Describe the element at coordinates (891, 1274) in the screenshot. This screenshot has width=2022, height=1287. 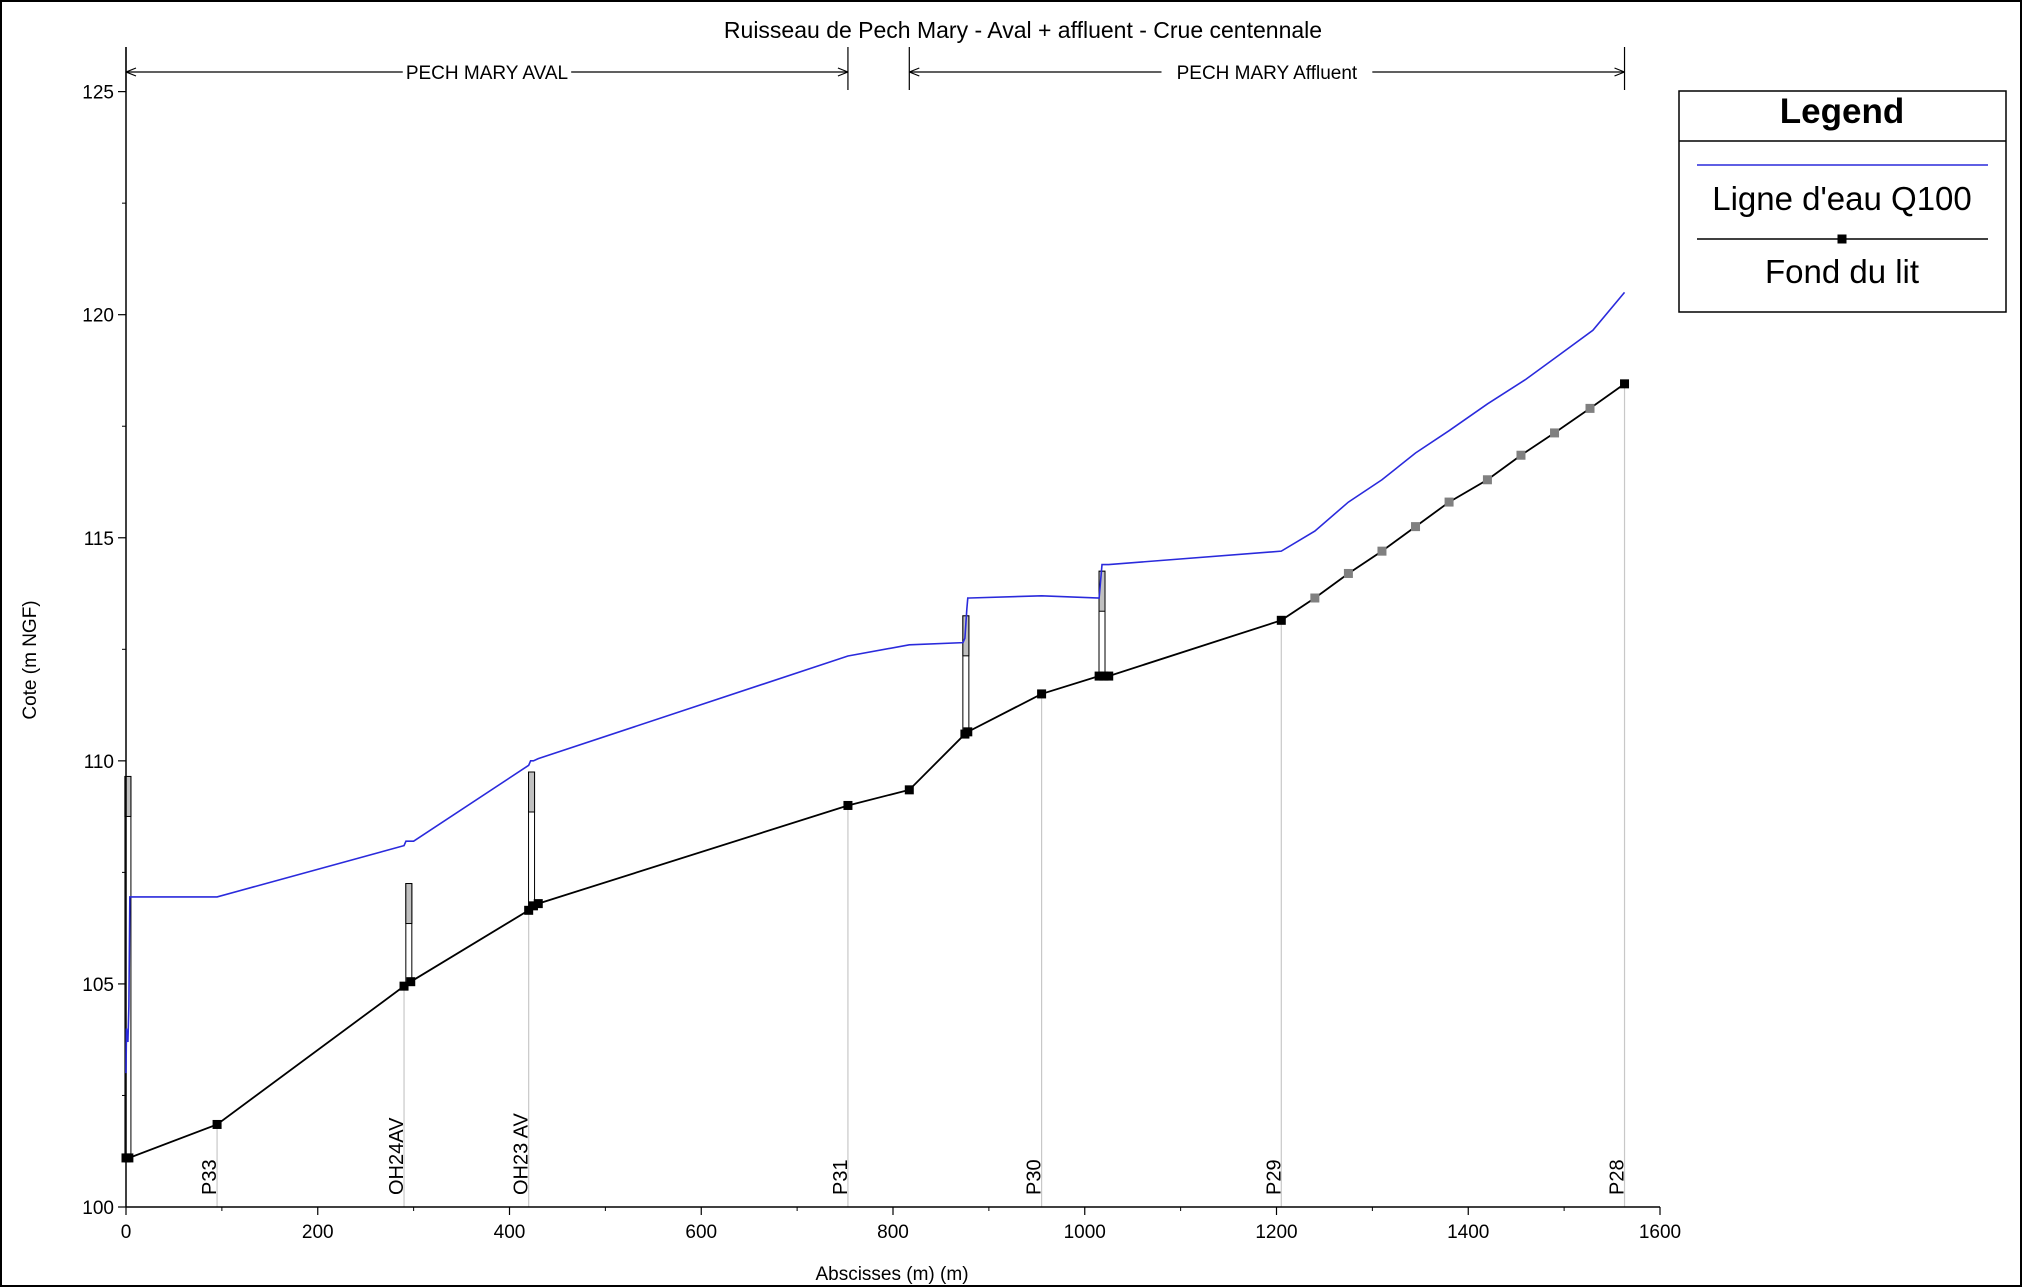
I see `x-axis-label: Abscisses (m) (m)` at that location.